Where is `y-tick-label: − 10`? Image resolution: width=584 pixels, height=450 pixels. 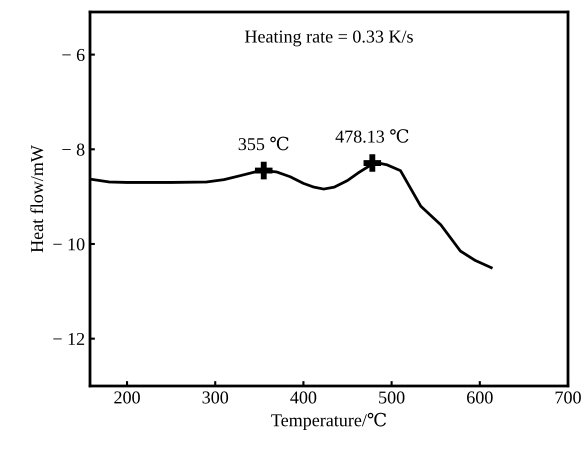
y-tick-label: − 10 is located at coordinates (68, 244).